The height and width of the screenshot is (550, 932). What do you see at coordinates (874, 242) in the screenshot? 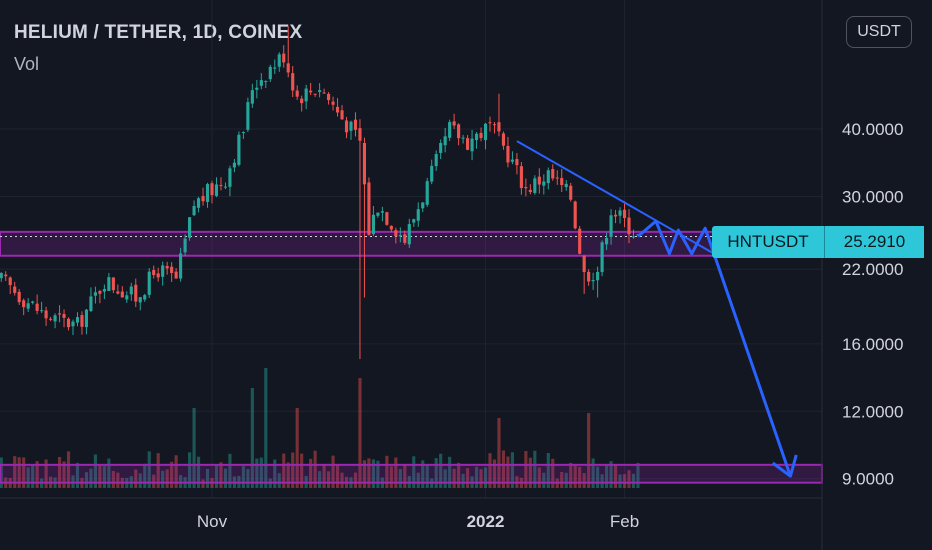
I see `price-tag-value: 25.2910` at bounding box center [874, 242].